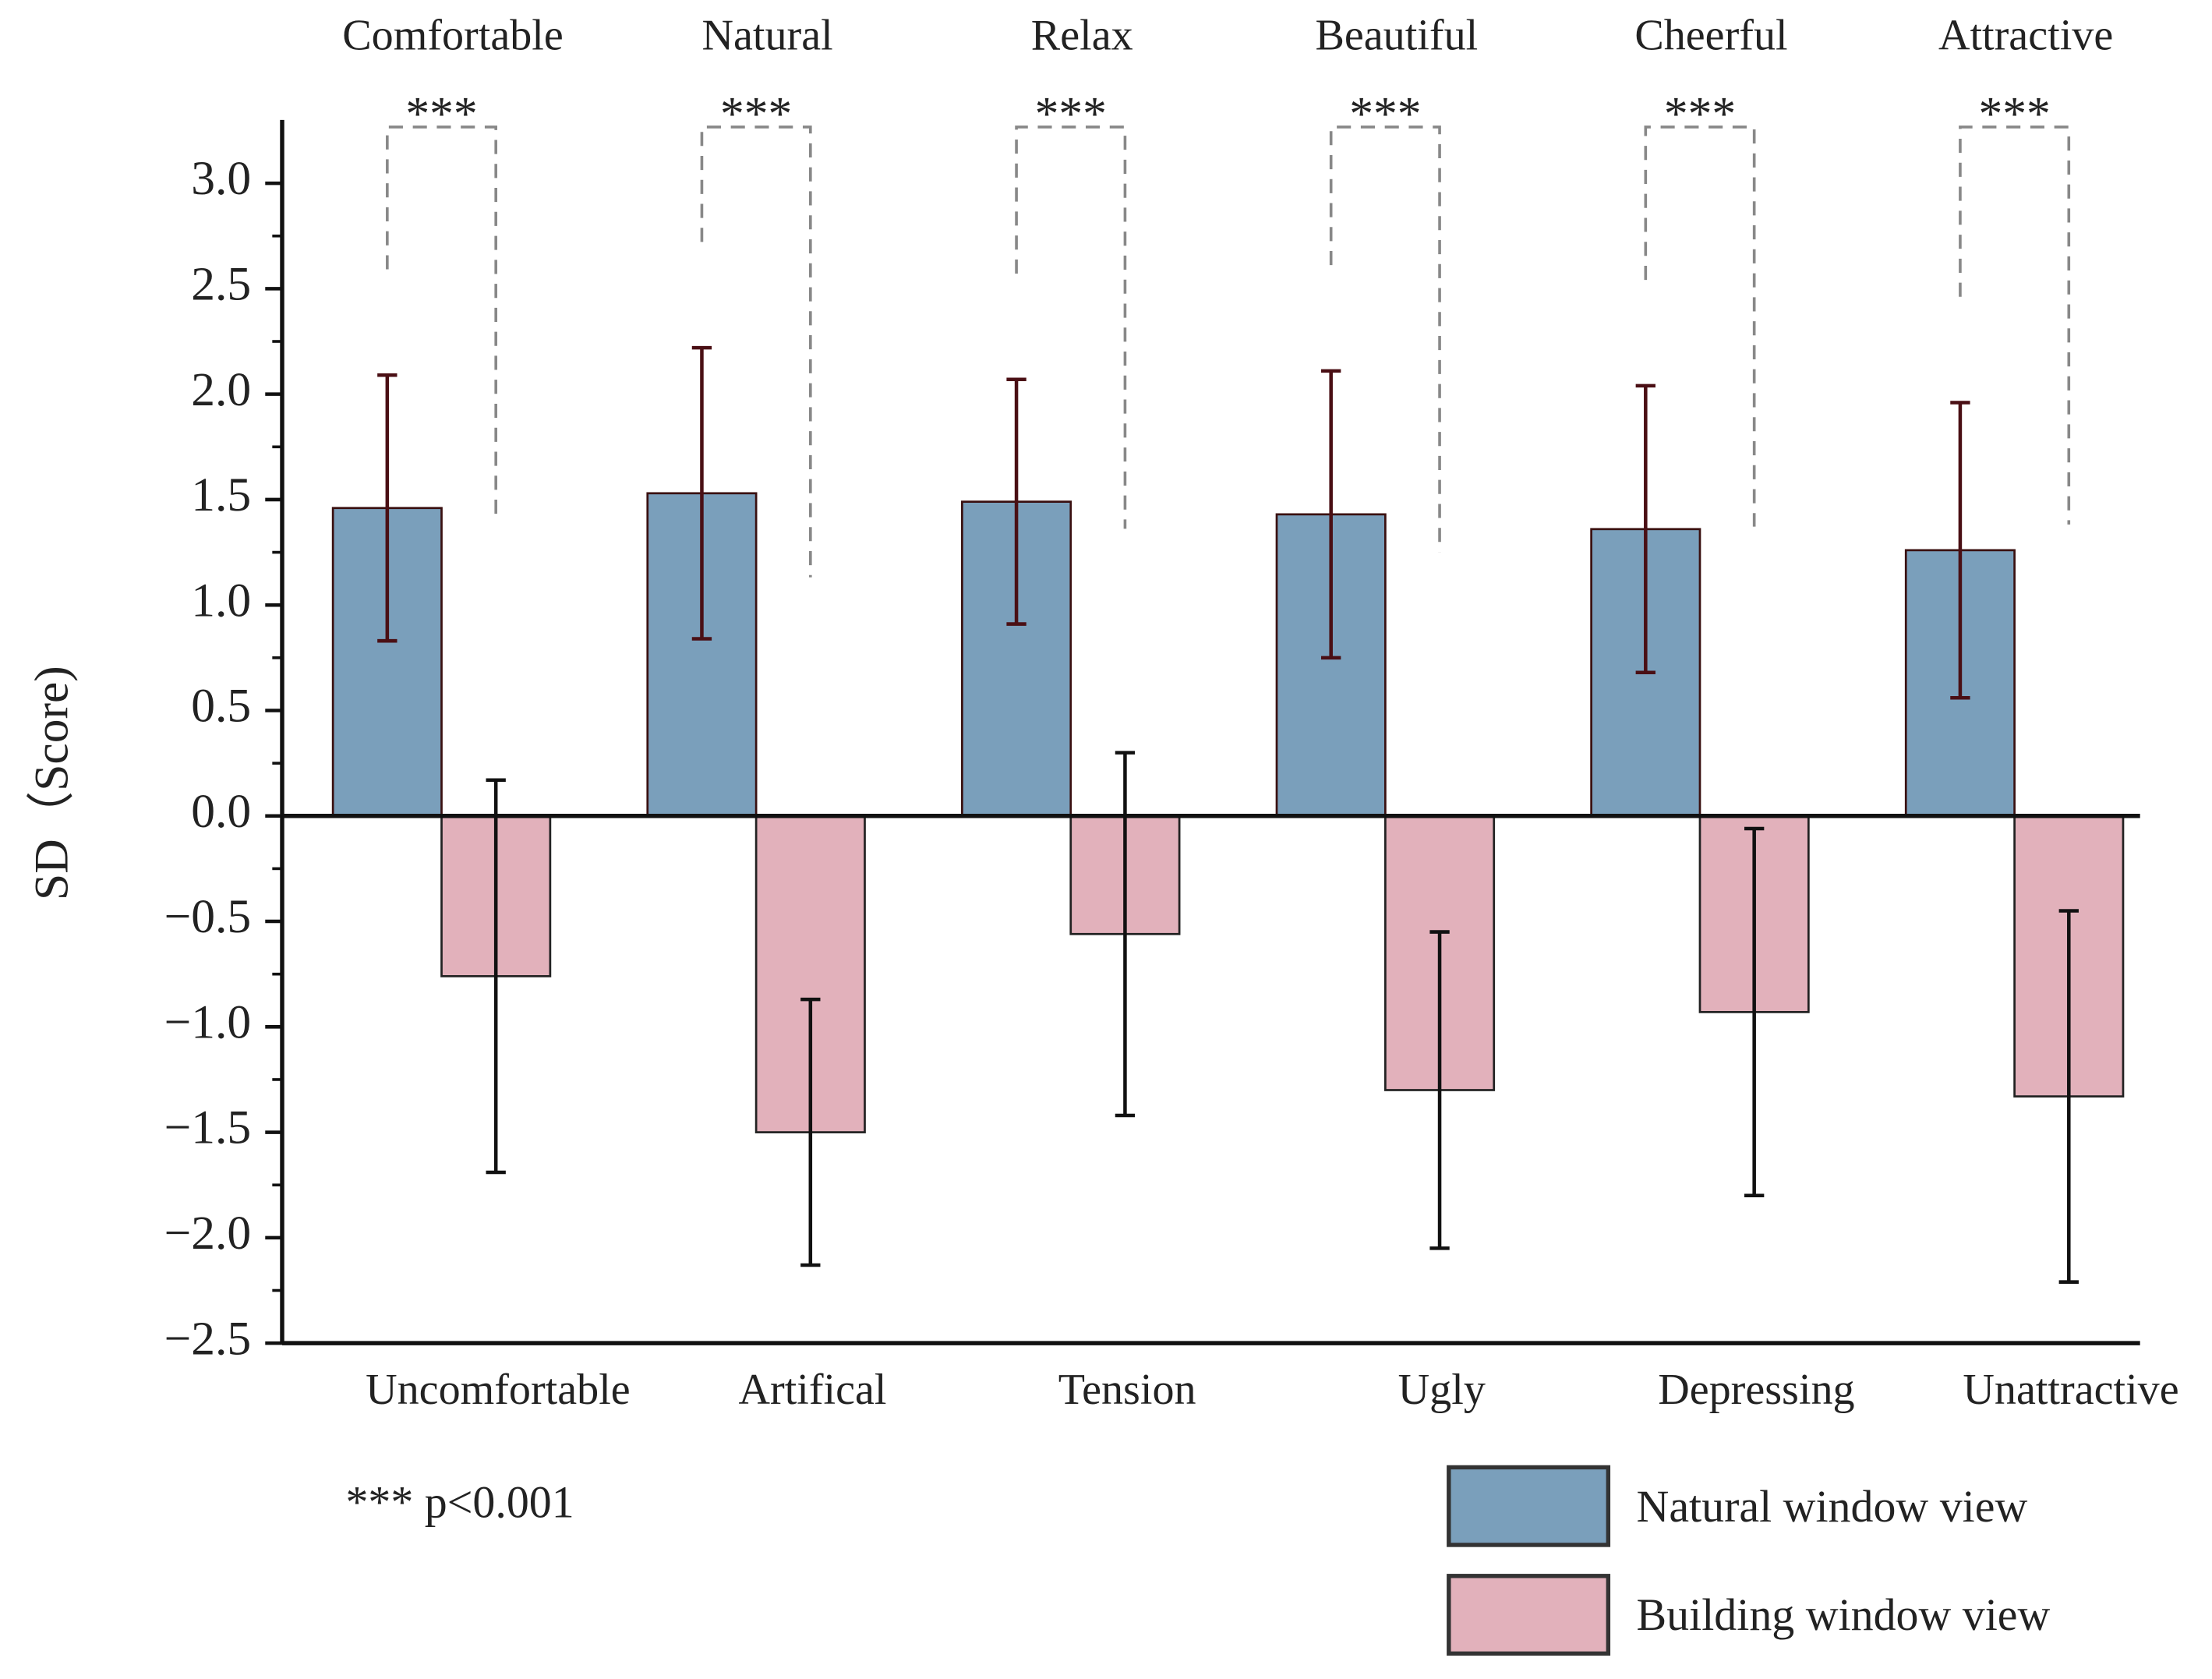  What do you see at coordinates (459, 1501) in the screenshot?
I see `note: *** p<0.001` at bounding box center [459, 1501].